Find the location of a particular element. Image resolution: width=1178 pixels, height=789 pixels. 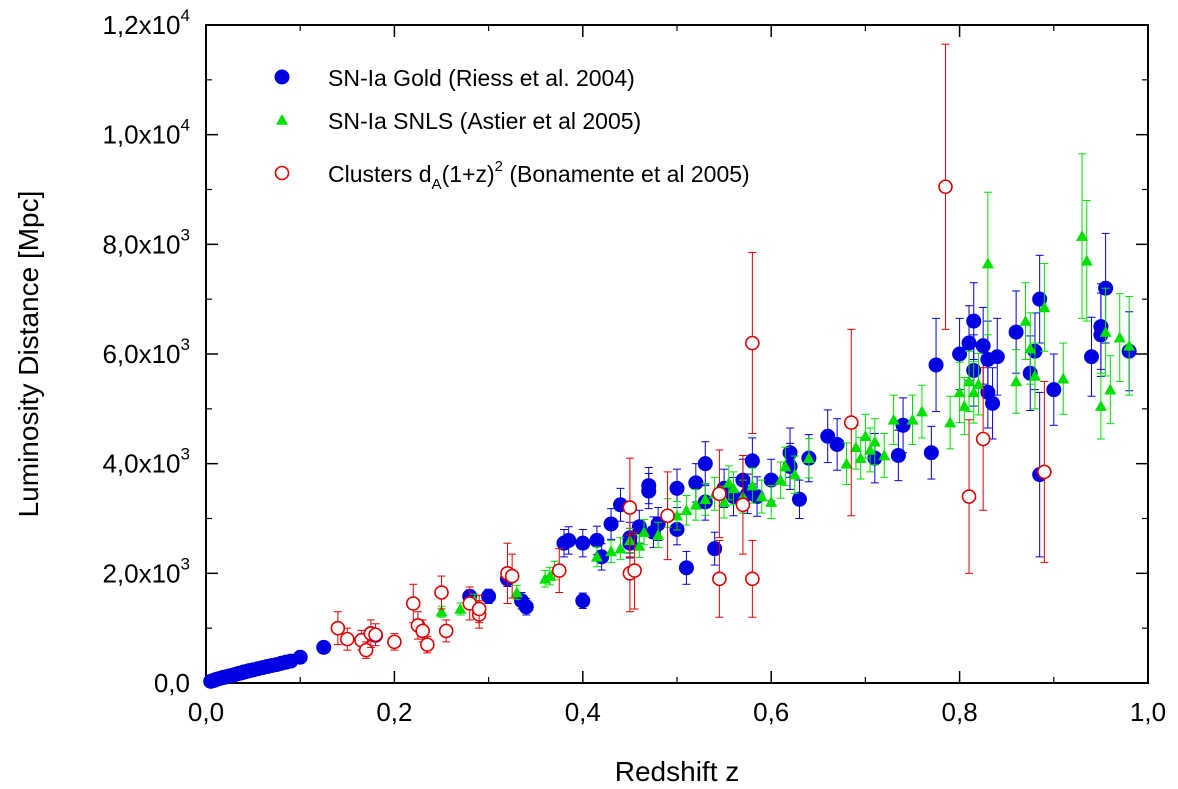

legend-label: SN-Ia SNLS (Astier et al 2005) is located at coordinates (484, 121).